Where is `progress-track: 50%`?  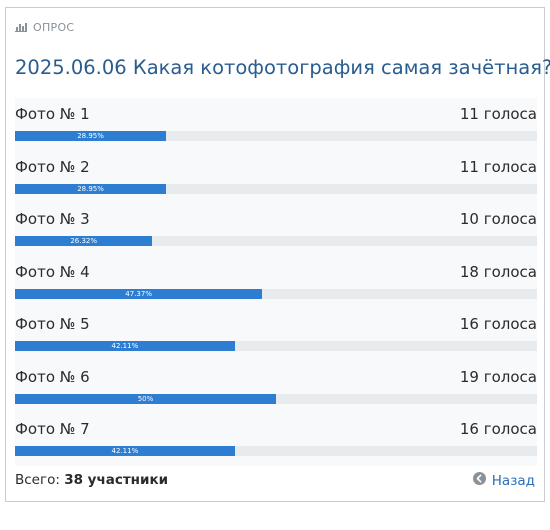 progress-track: 50% is located at coordinates (276, 398).